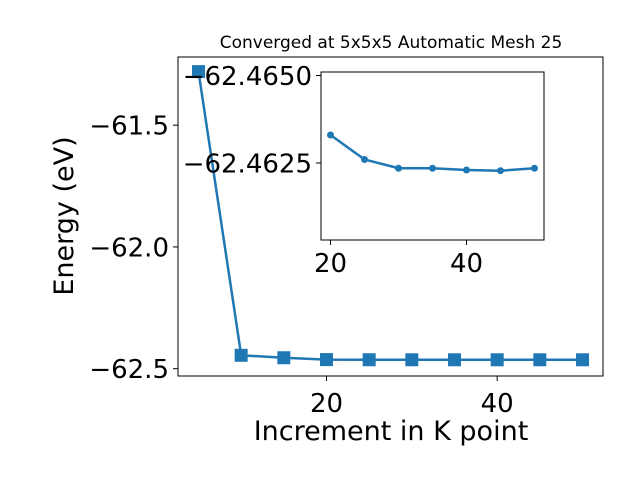 This screenshot has height=480, width=640. I want to click on main-x-tick-label: 20, so click(326, 404).